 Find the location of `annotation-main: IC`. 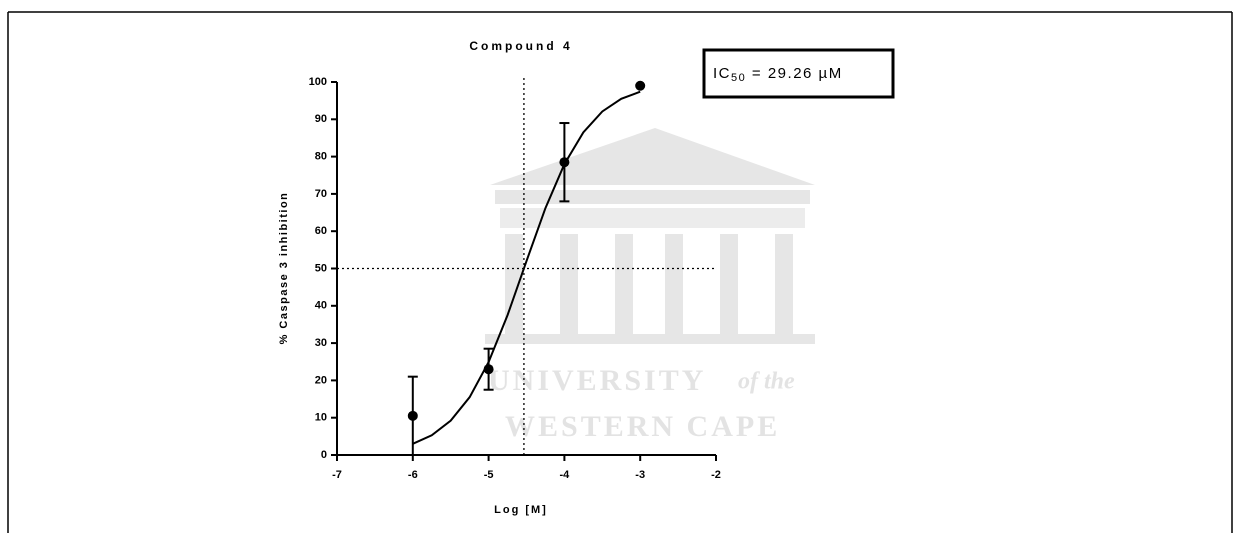

annotation-main: IC is located at coordinates (722, 73).